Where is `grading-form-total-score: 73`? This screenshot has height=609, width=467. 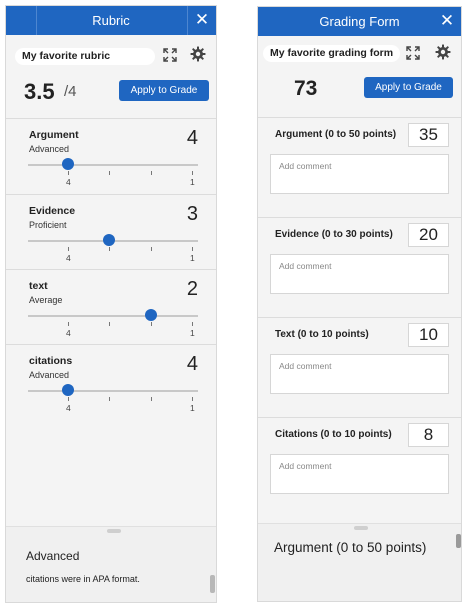 grading-form-total-score: 73 is located at coordinates (306, 88).